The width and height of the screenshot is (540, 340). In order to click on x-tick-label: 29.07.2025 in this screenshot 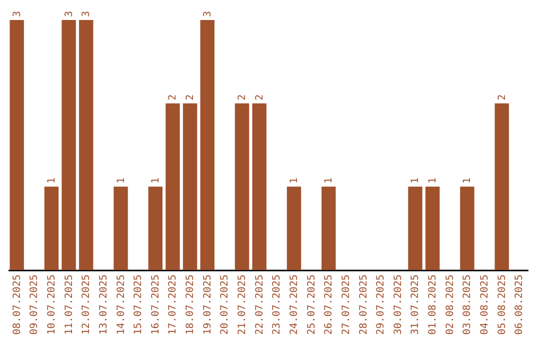, I will do `click(381, 304)`.